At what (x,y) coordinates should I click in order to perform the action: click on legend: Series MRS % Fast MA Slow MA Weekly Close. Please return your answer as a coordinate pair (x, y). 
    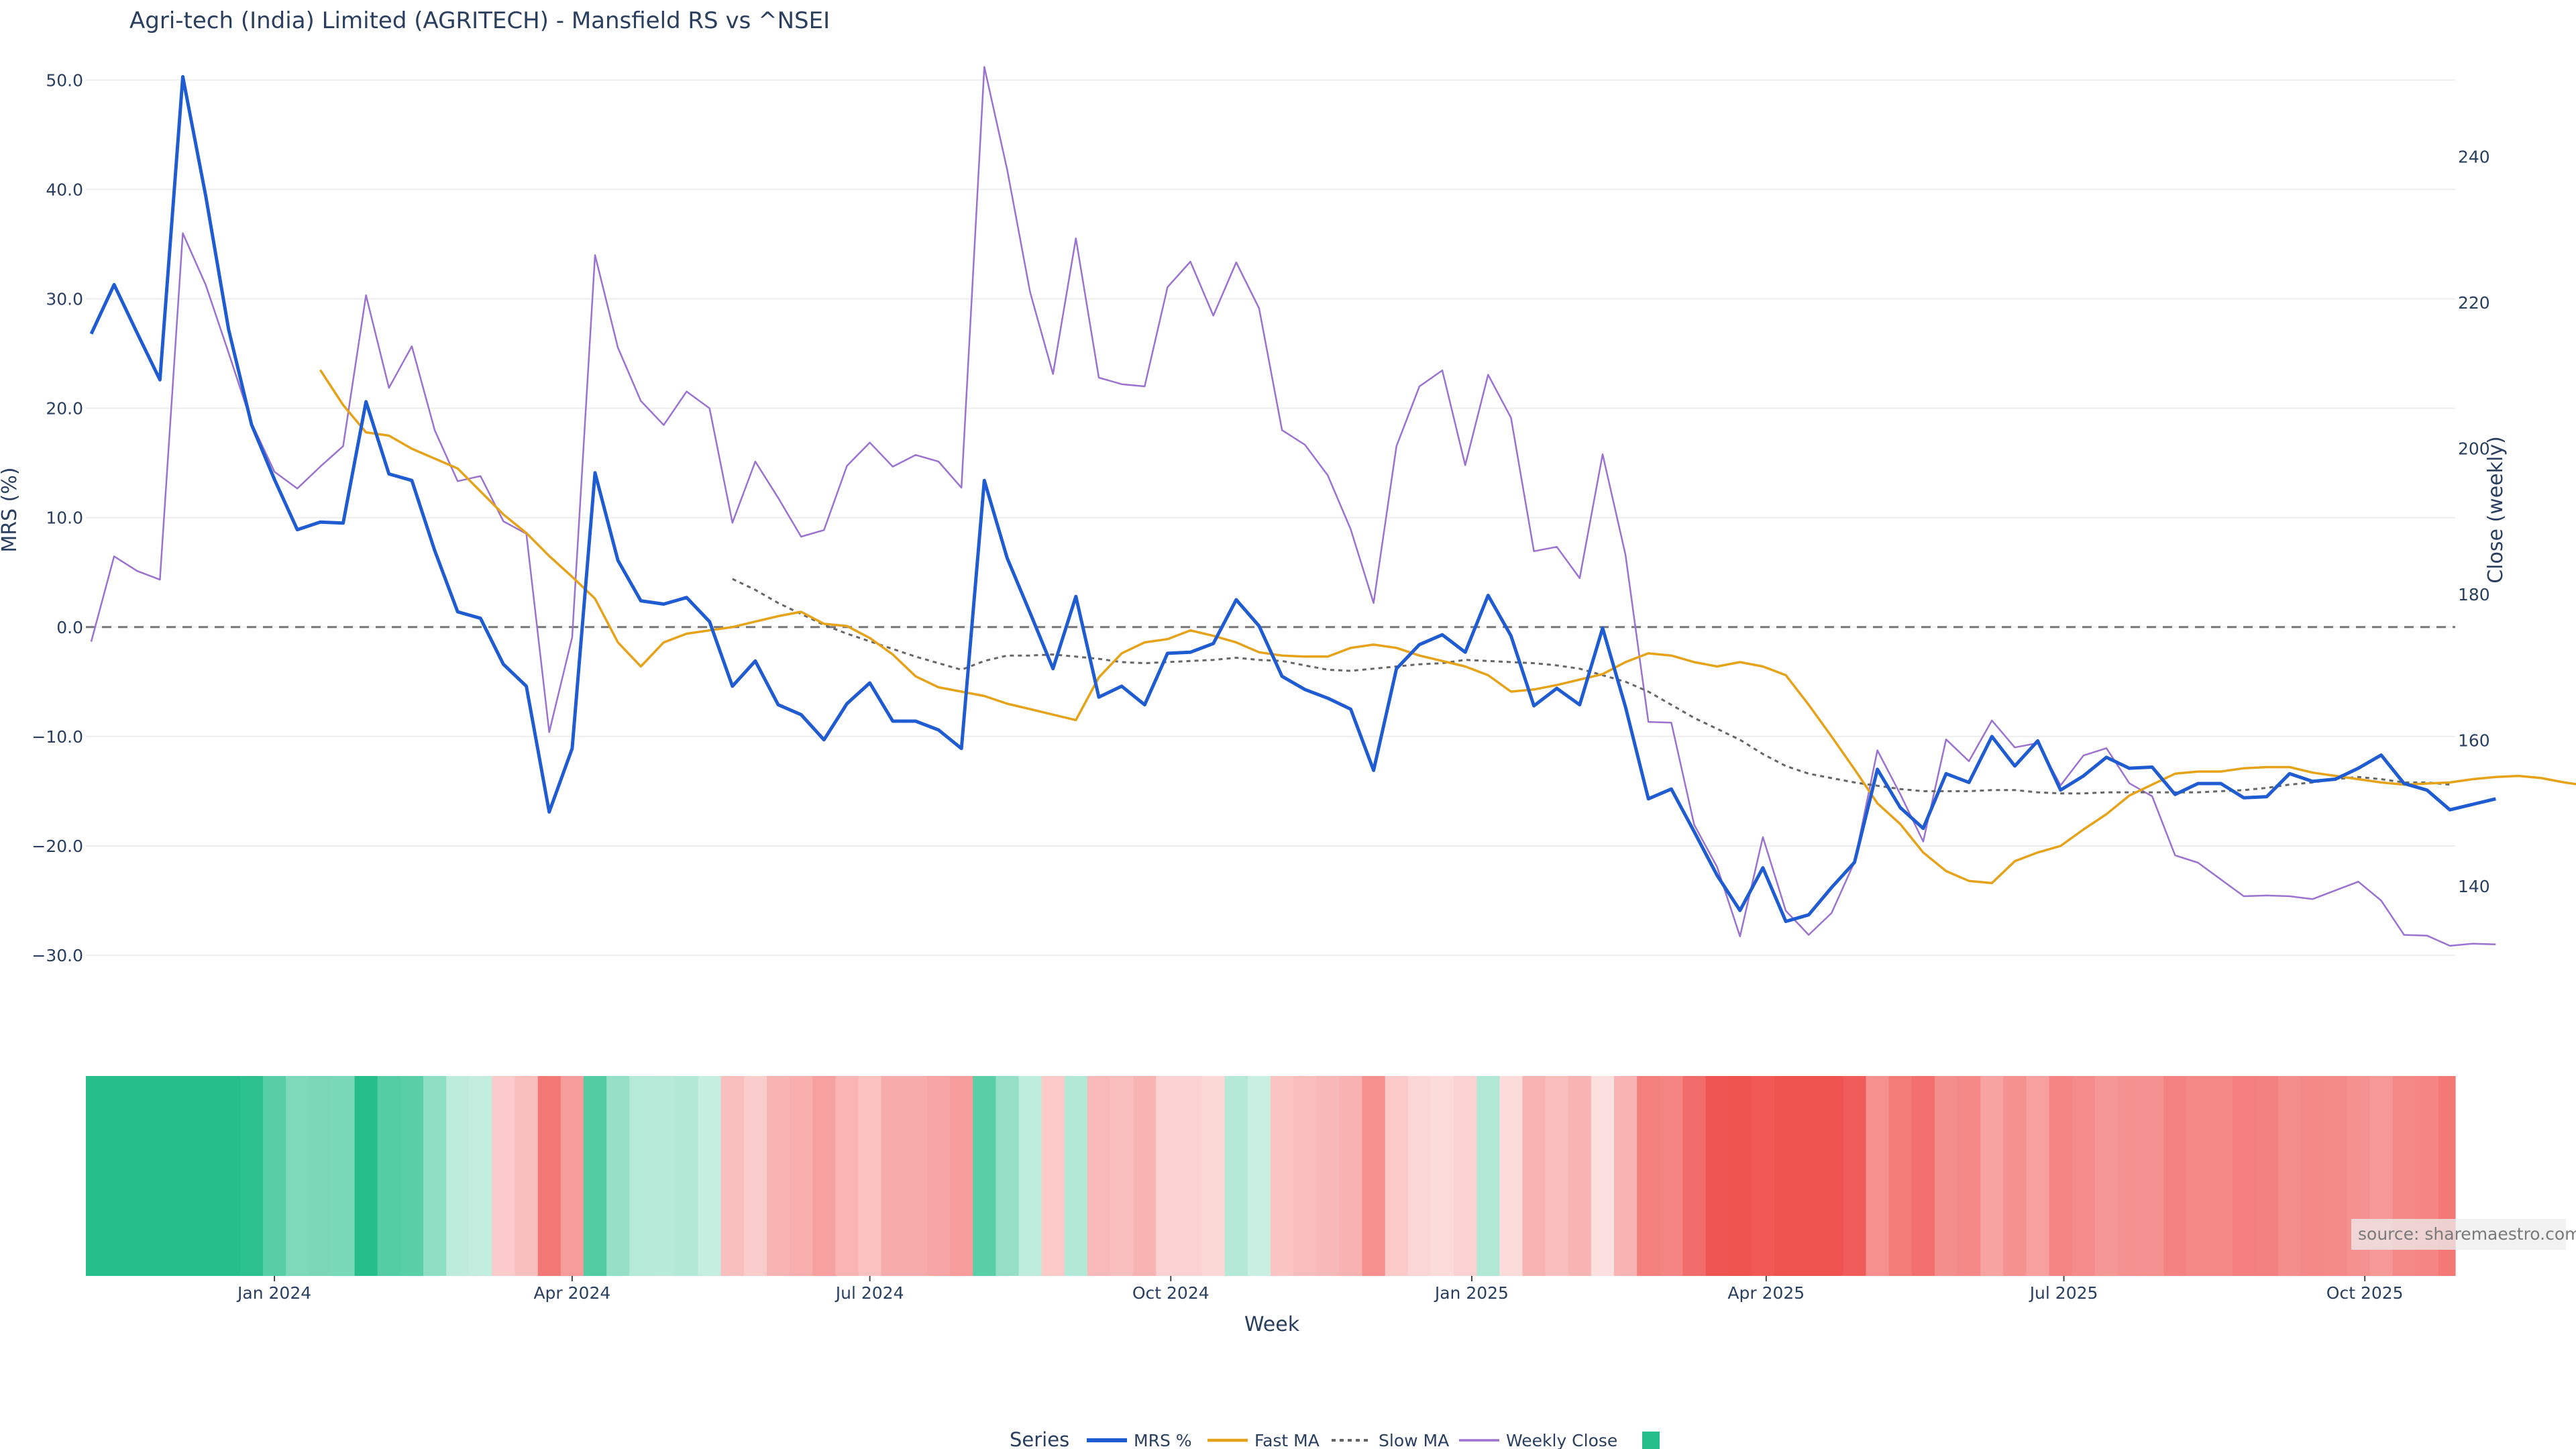
    Looking at the image, I should click on (1335, 1438).